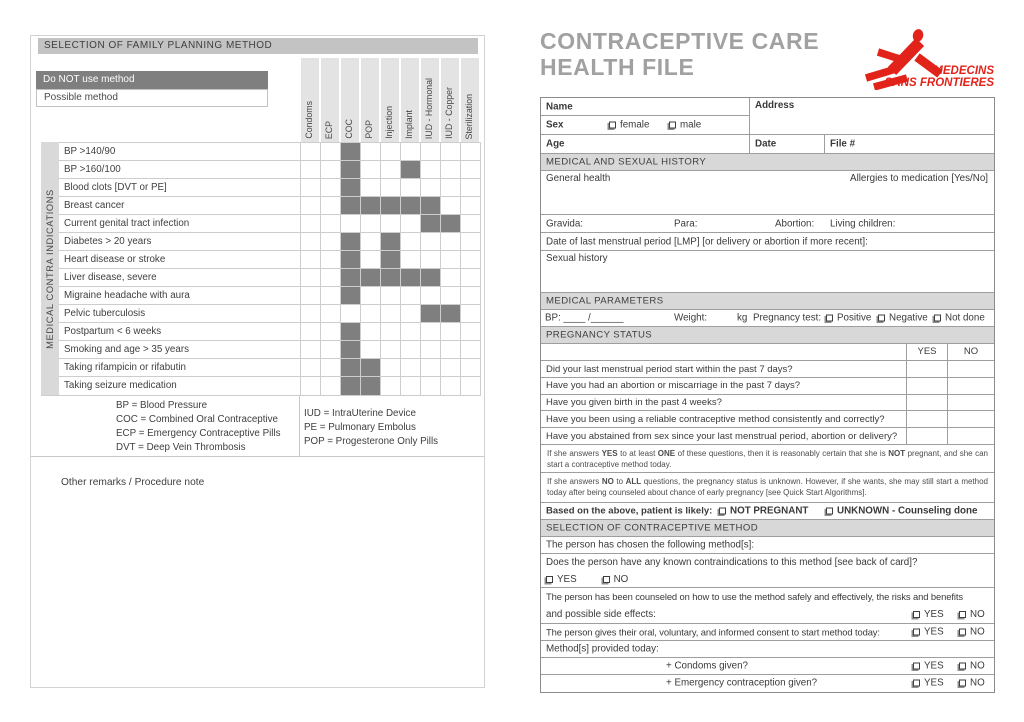 This screenshot has width=1024, height=722. What do you see at coordinates (449, 113) in the screenshot?
I see `matrix-column-label: IUD - Copper` at bounding box center [449, 113].